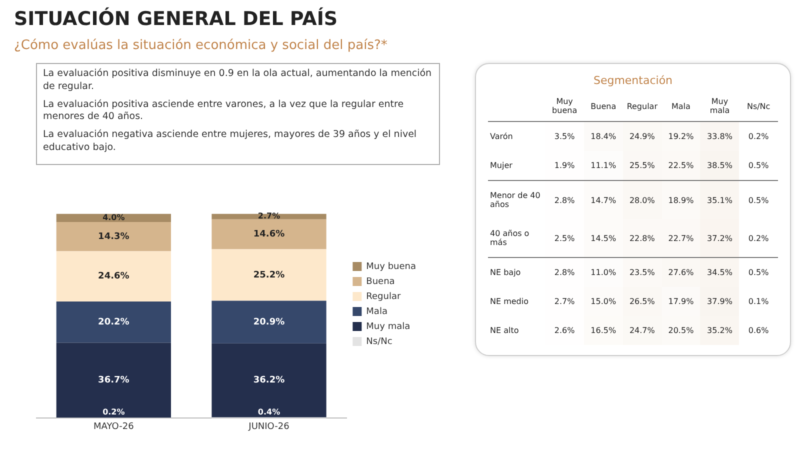  What do you see at coordinates (720, 136) in the screenshot?
I see `data-label: 33.8%` at bounding box center [720, 136].